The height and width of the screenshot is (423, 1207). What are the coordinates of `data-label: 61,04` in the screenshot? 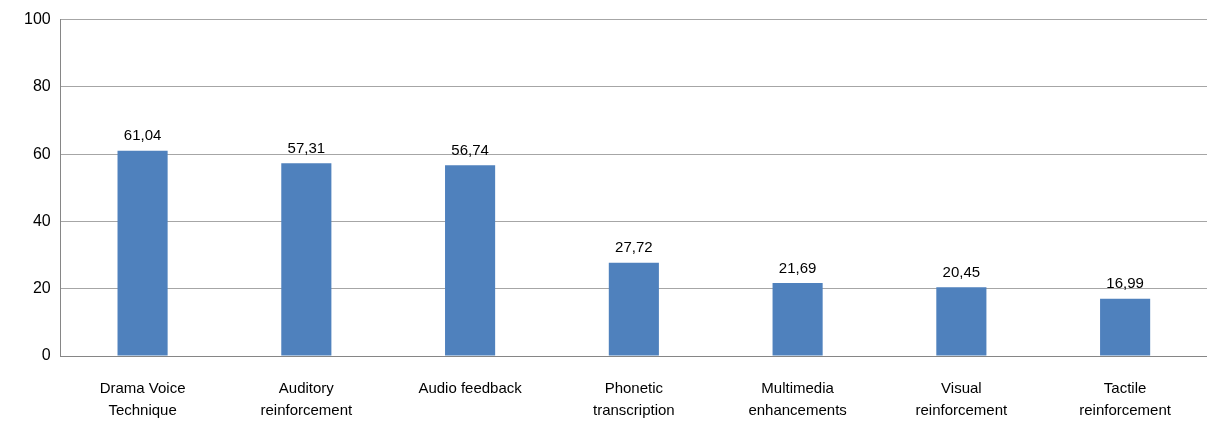 It's located at (142, 135).